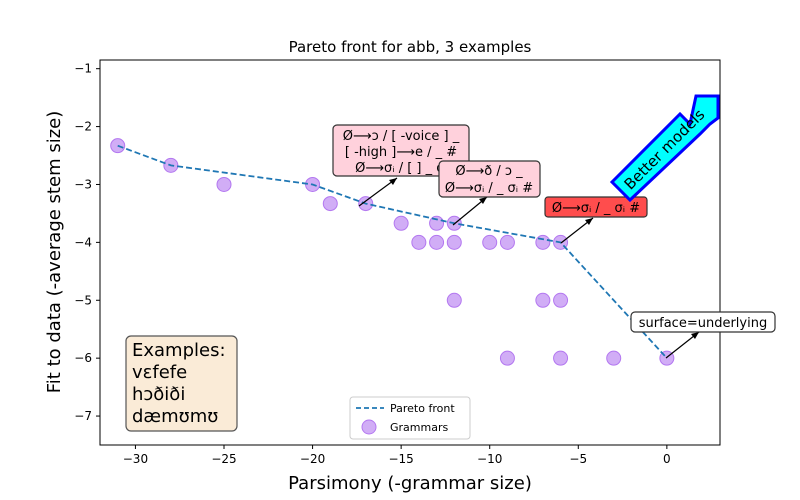  I want to click on annotation-box-4: surface=underlying, so click(703, 322).